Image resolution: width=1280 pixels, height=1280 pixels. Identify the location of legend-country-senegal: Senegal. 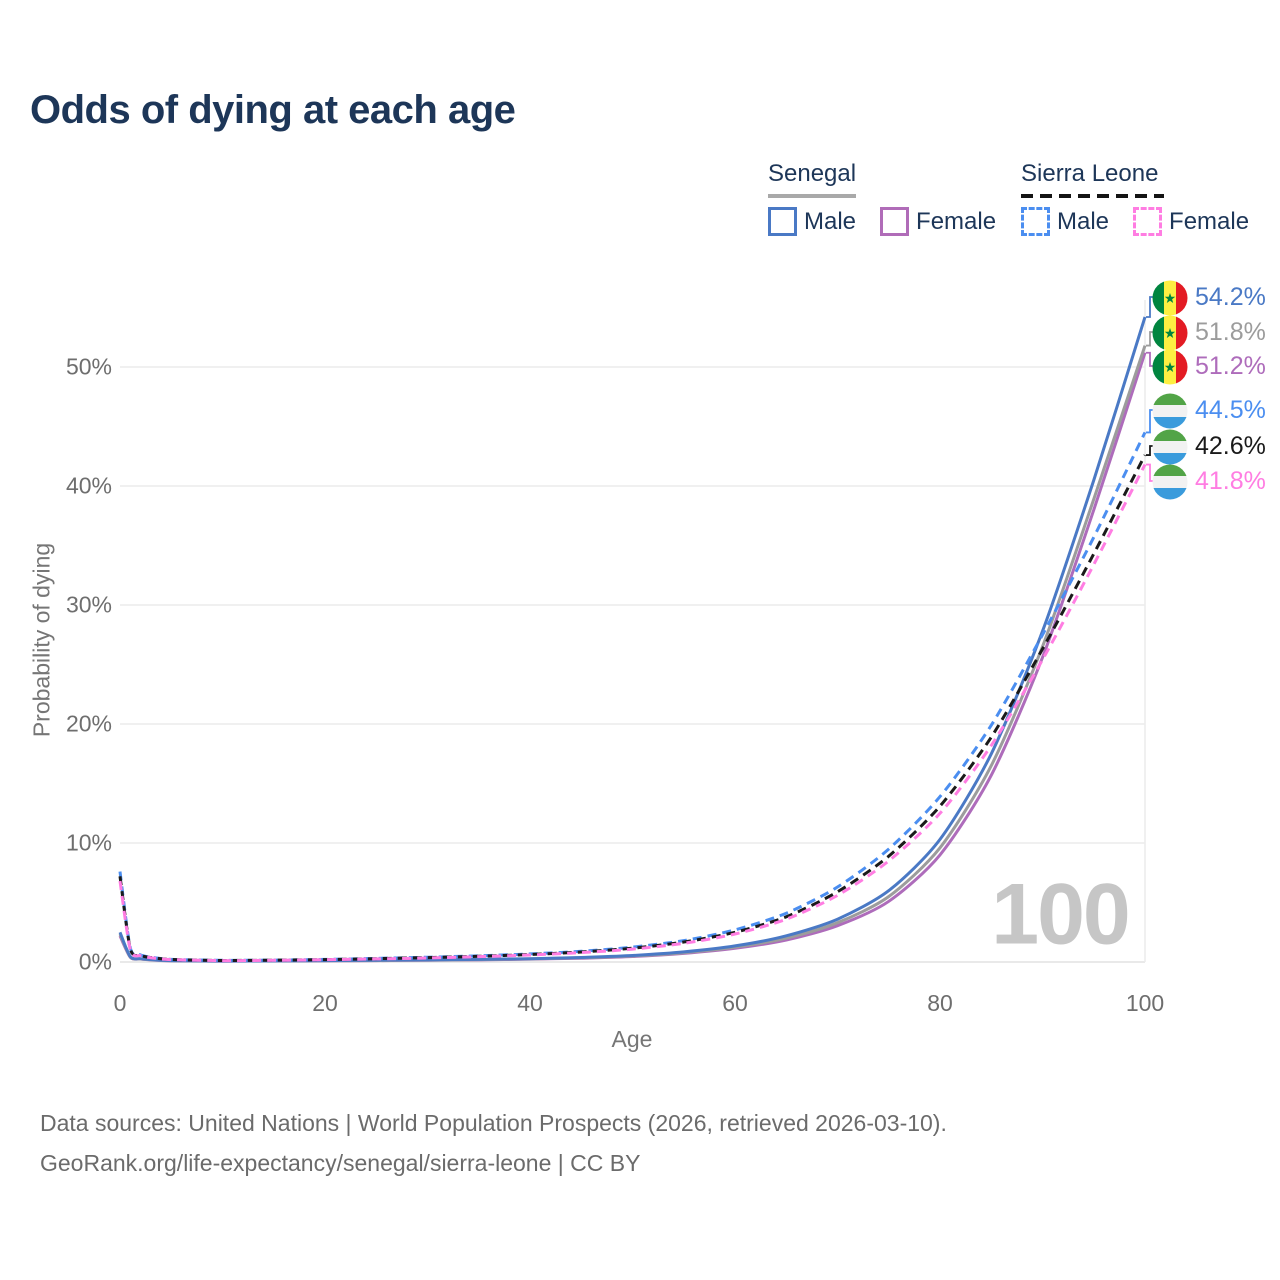
(812, 173).